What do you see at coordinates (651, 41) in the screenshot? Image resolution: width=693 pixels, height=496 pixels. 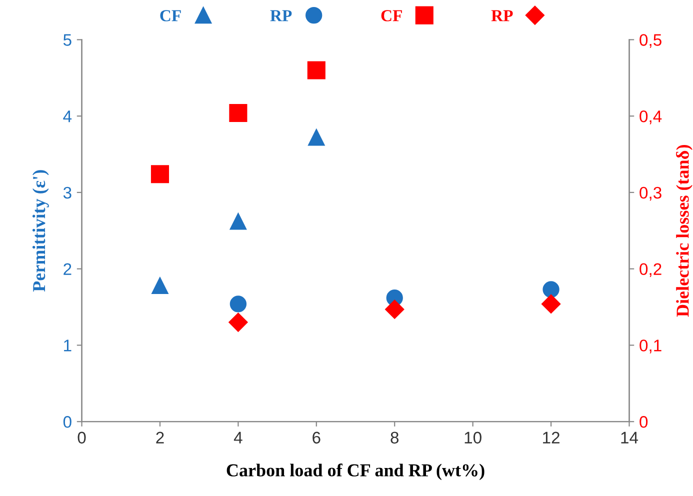 I see `y2-tick-label: 0,5` at bounding box center [651, 41].